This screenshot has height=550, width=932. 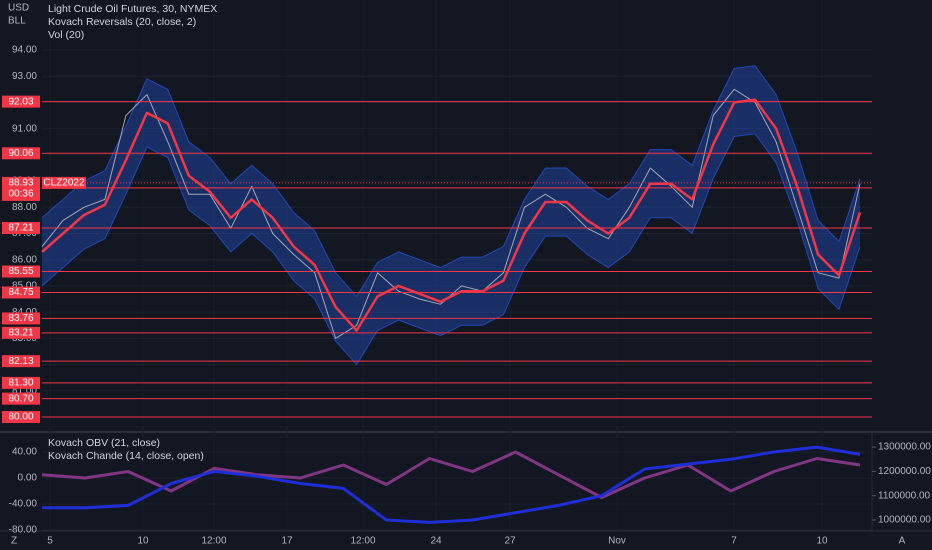 What do you see at coordinates (122, 22) in the screenshot?
I see `indicator-title: Kovach Reversals (20, close, 2)` at bounding box center [122, 22].